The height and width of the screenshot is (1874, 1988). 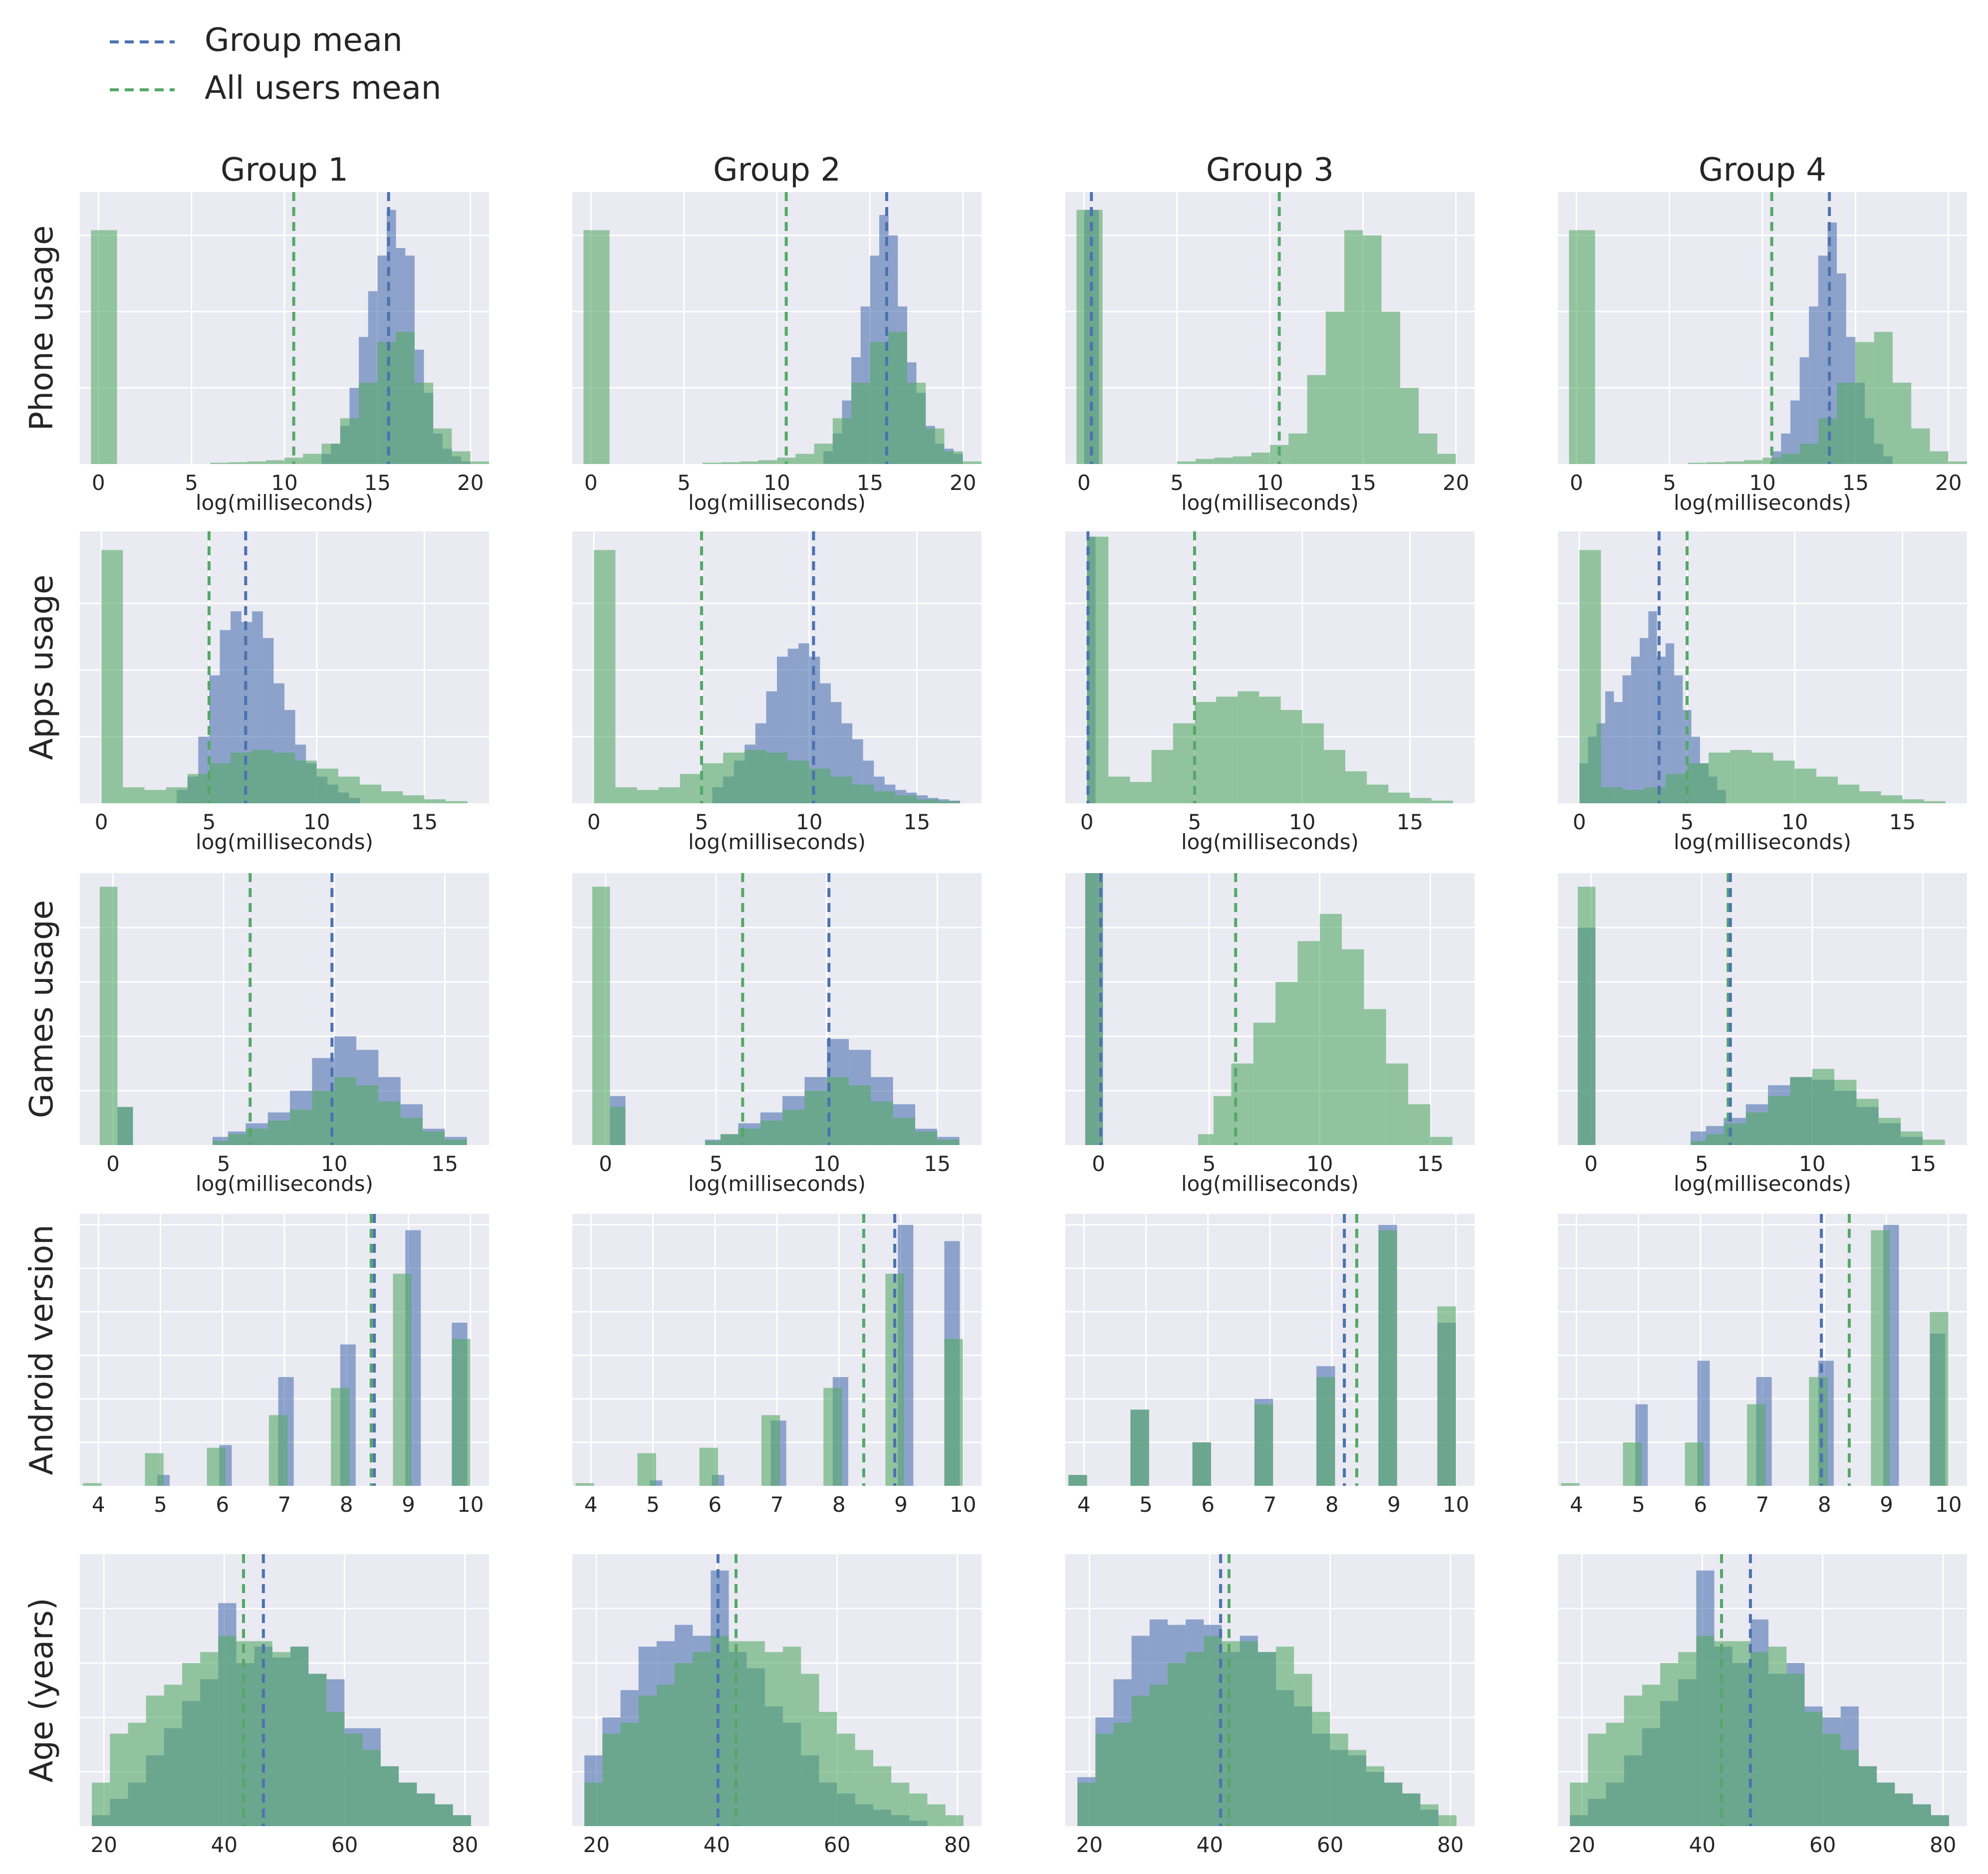 What do you see at coordinates (591, 482) in the screenshot?
I see `x-tick-label: 0` at bounding box center [591, 482].